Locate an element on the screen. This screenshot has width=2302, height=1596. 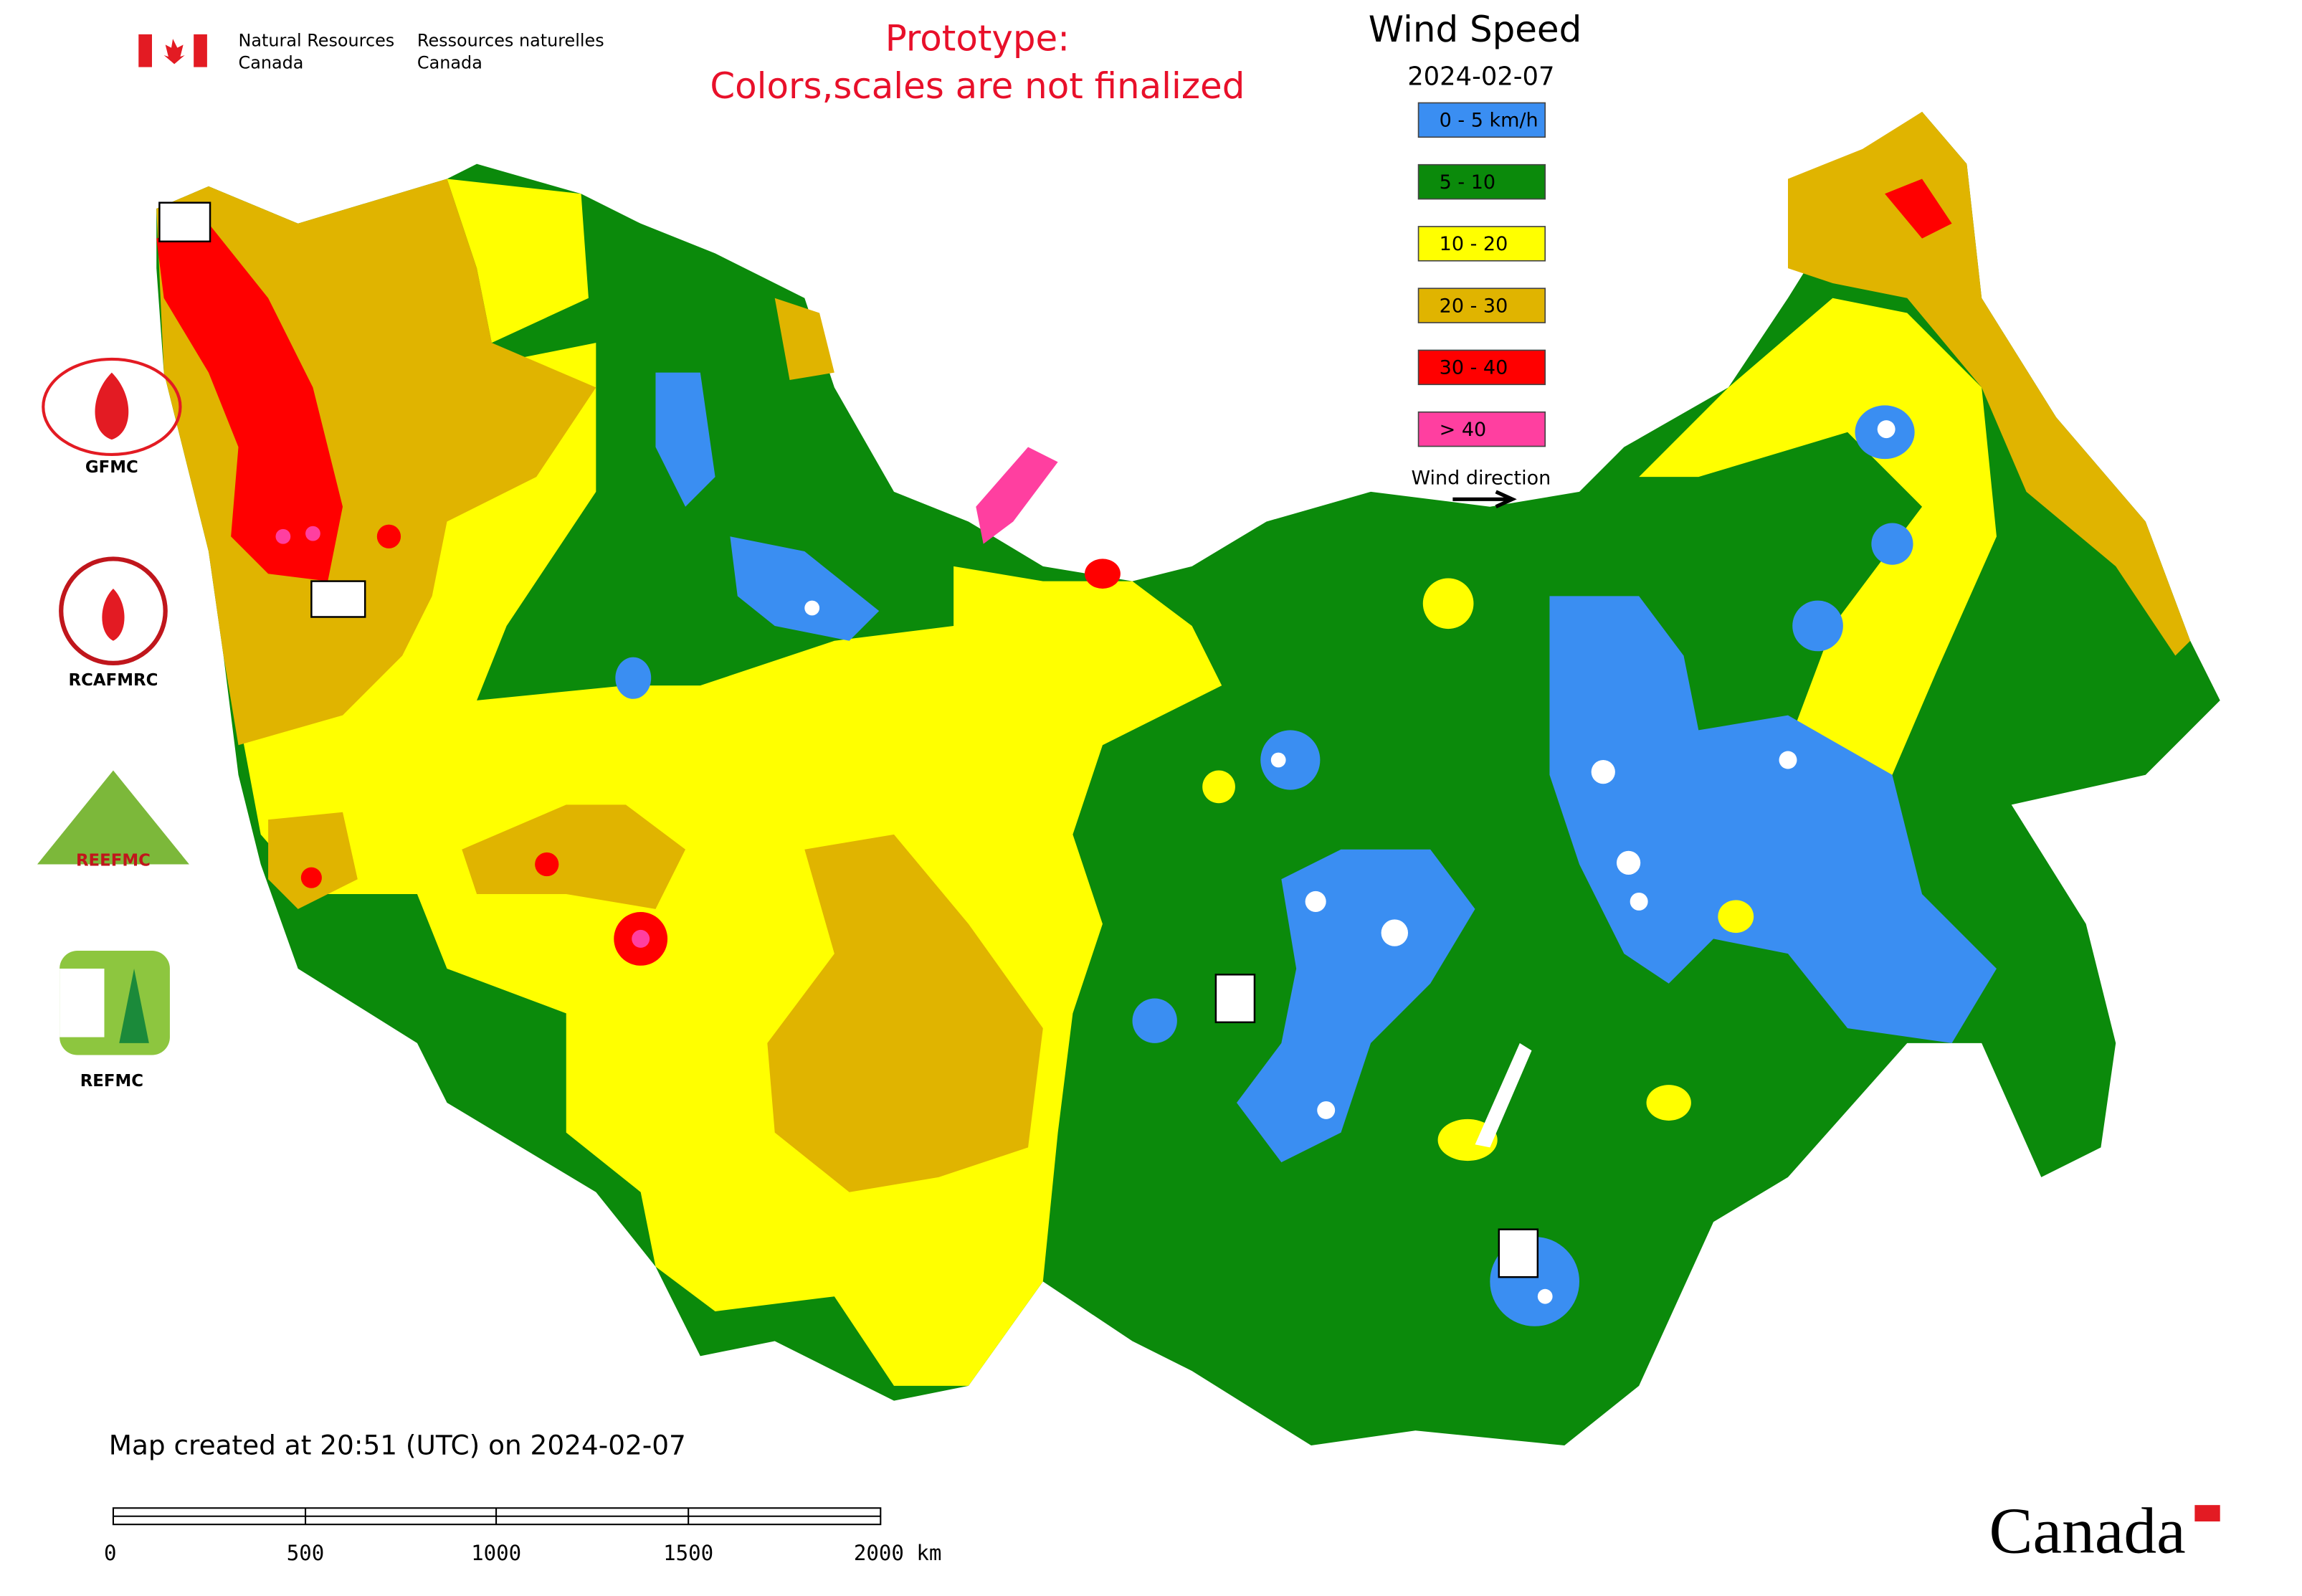
legend-label: 10 - 20 is located at coordinates (1474, 244).